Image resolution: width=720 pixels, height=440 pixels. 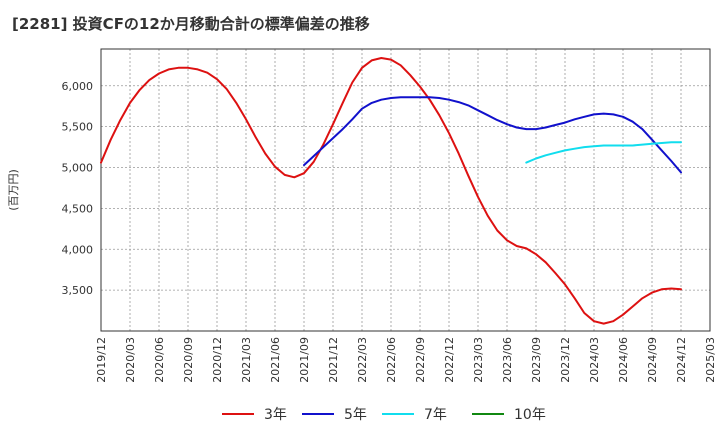 I want to click on x-tick-label: 2022/12, so click(x=449, y=360).